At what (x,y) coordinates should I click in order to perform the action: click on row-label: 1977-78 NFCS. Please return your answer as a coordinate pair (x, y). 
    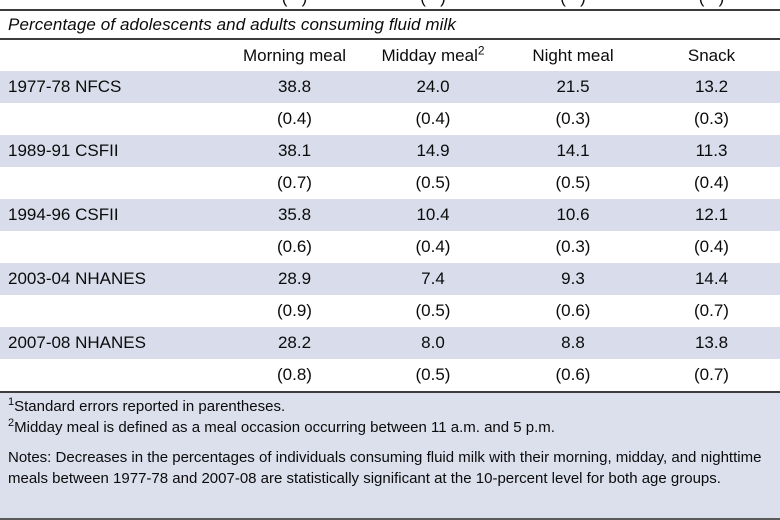
    Looking at the image, I should click on (65, 86).